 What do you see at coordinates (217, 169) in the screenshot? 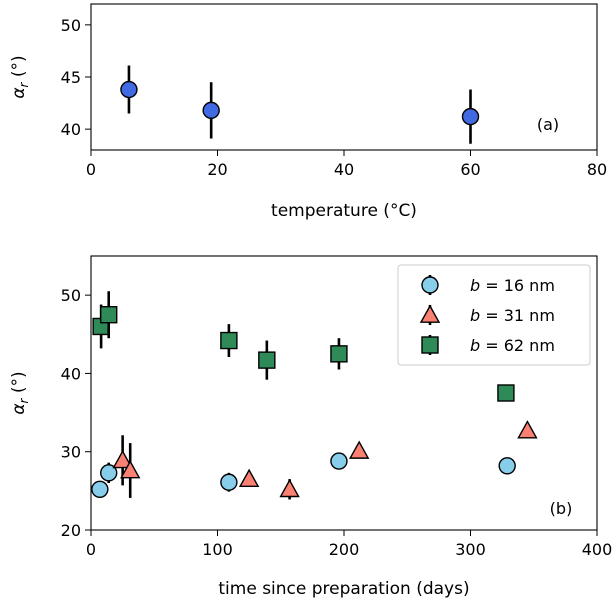
I see `x-tick-label: 20` at bounding box center [217, 169].